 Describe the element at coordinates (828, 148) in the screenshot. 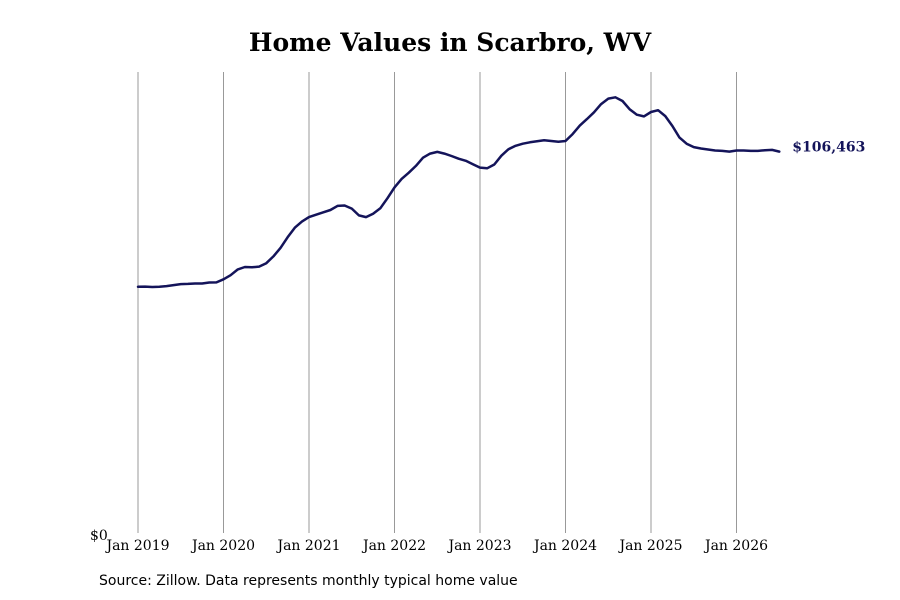

I see `end-value-label: $106,463` at that location.